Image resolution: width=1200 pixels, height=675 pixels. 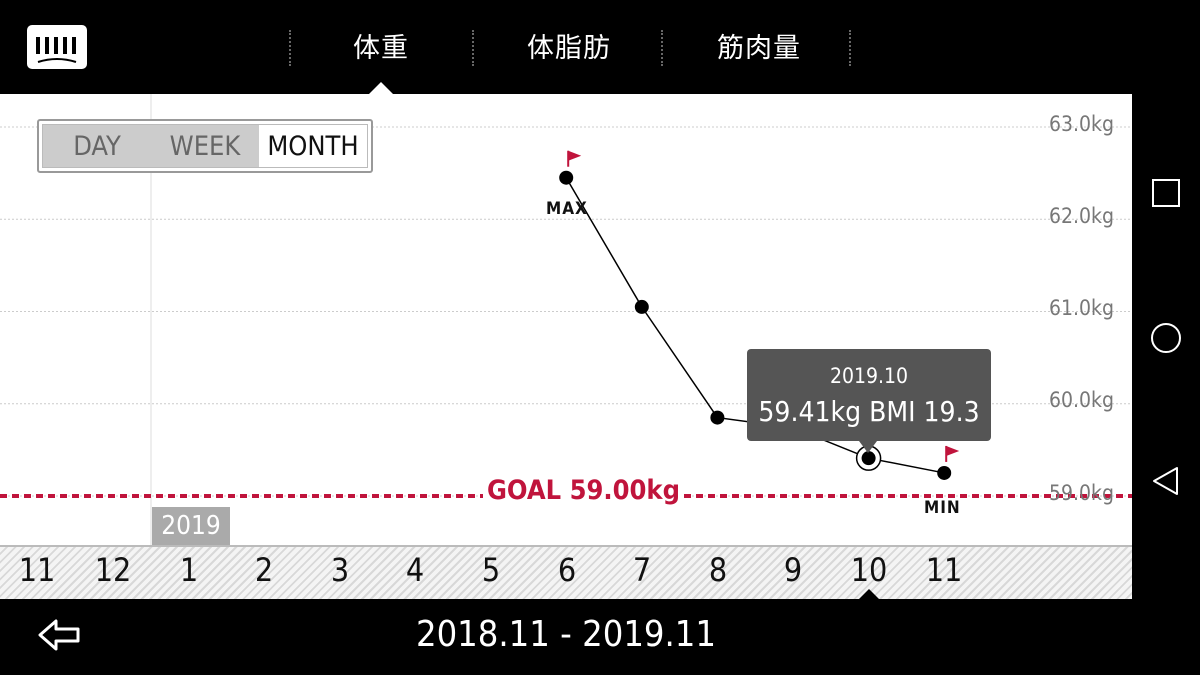 I want to click on y-tick-label: 59.0kg, so click(x=1081, y=493).